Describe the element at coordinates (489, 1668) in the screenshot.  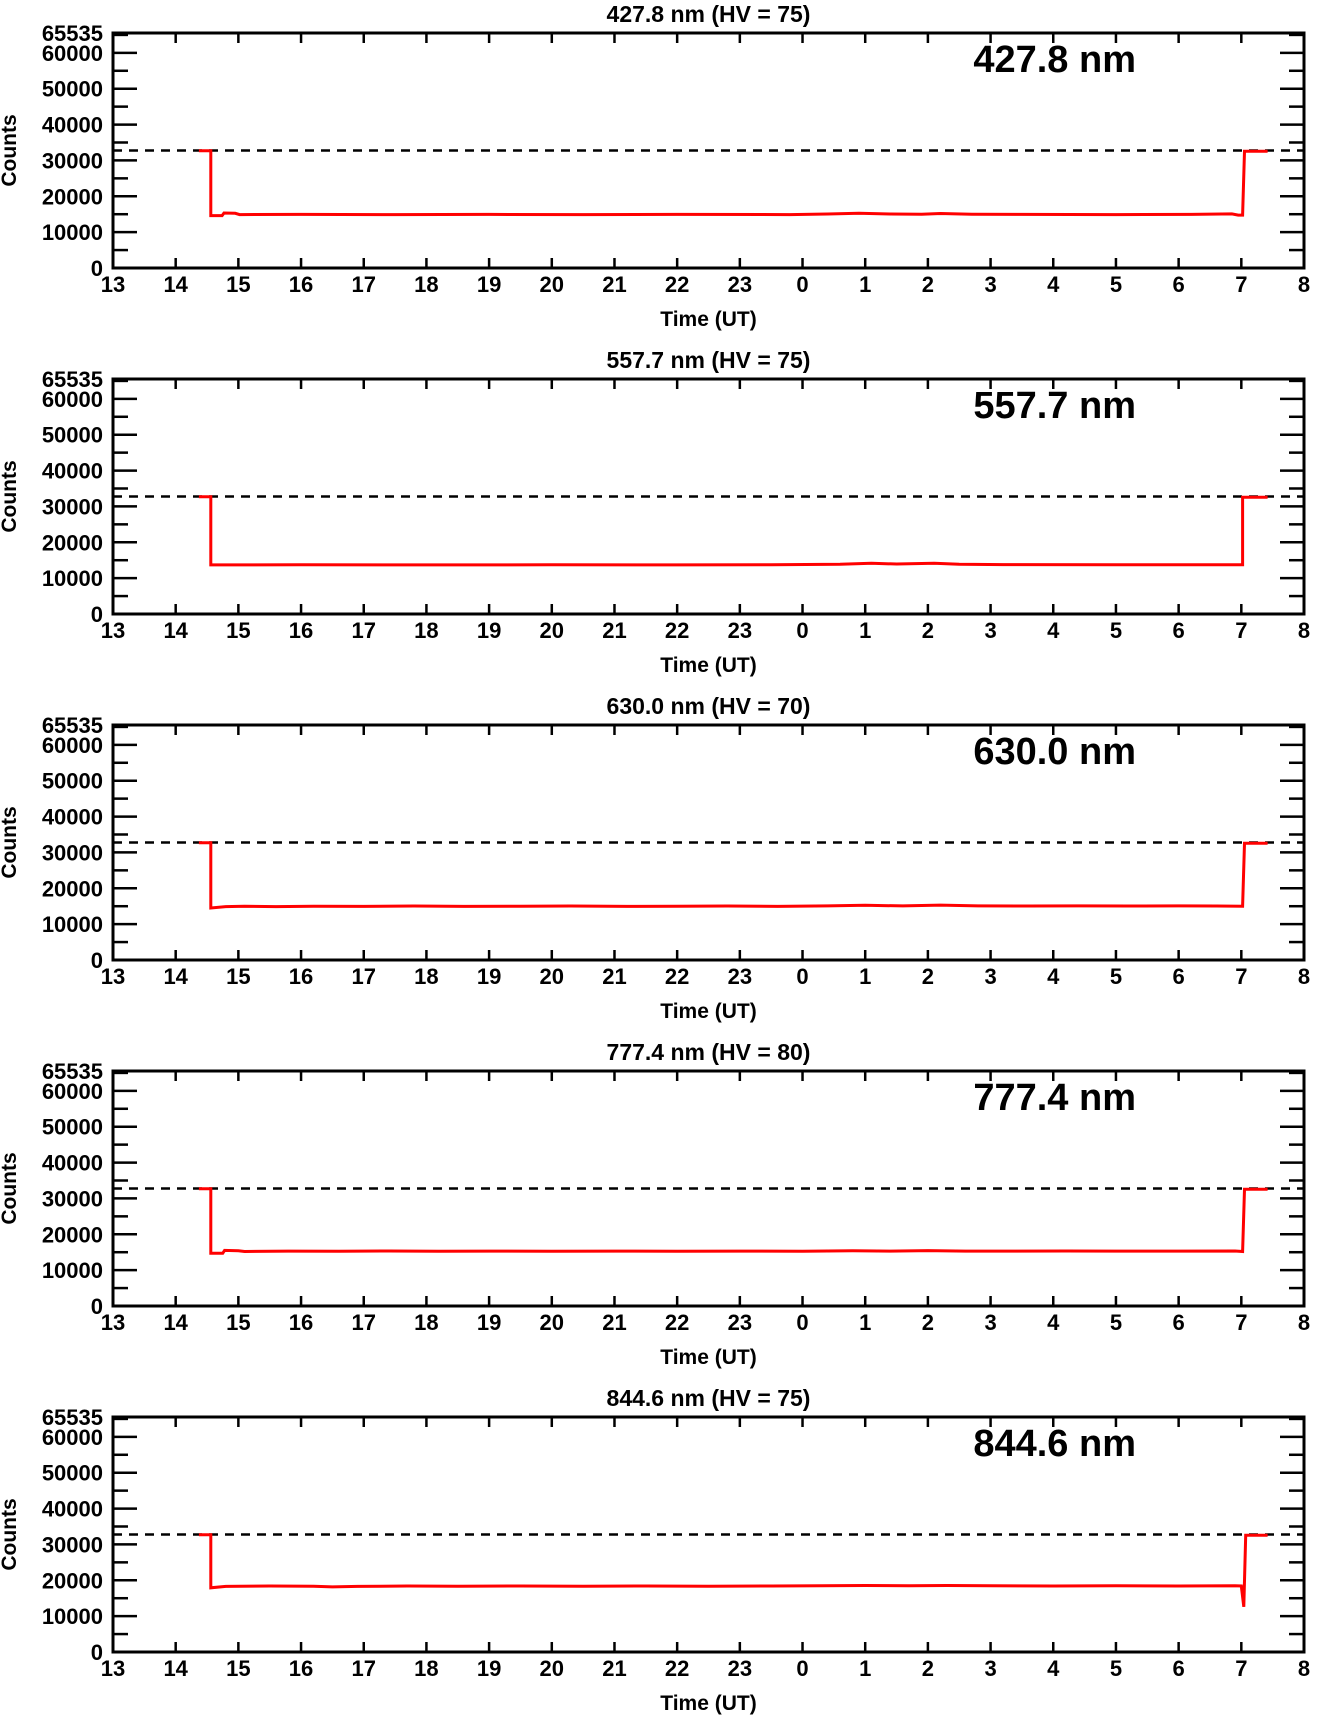
I see `svg-text: 19` at that location.